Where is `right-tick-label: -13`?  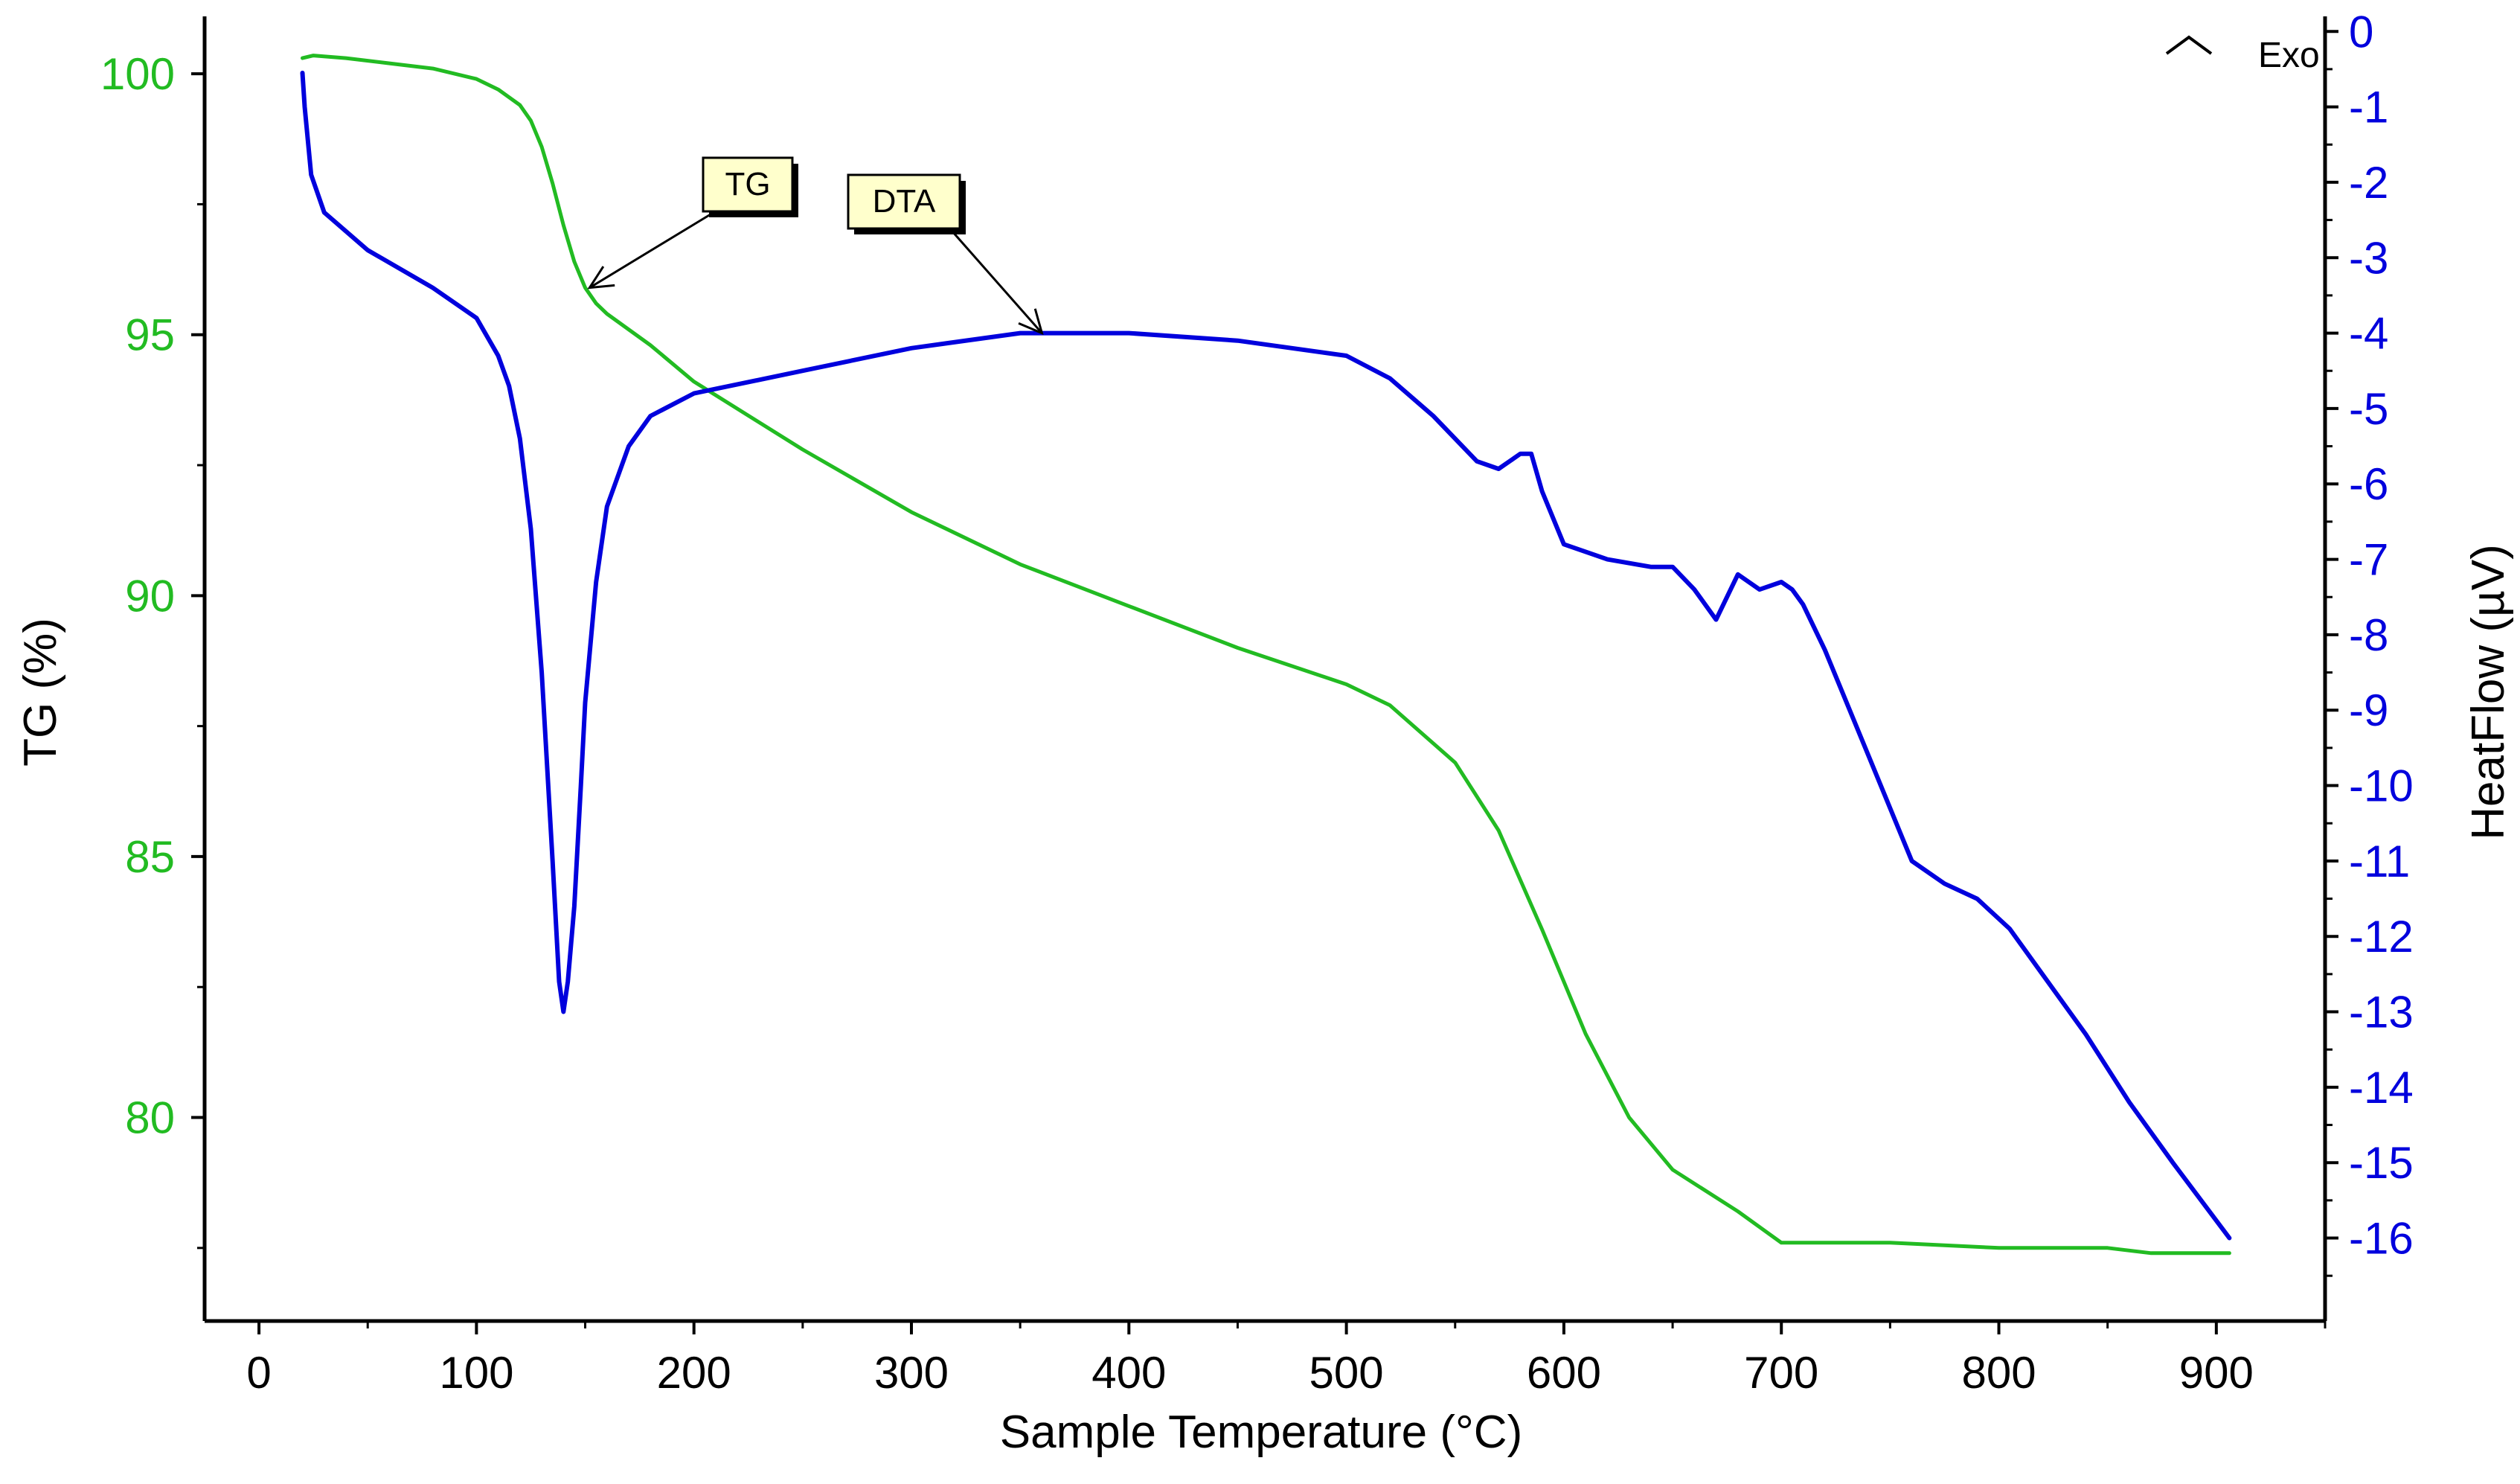 right-tick-label: -13 is located at coordinates (2382, 1012).